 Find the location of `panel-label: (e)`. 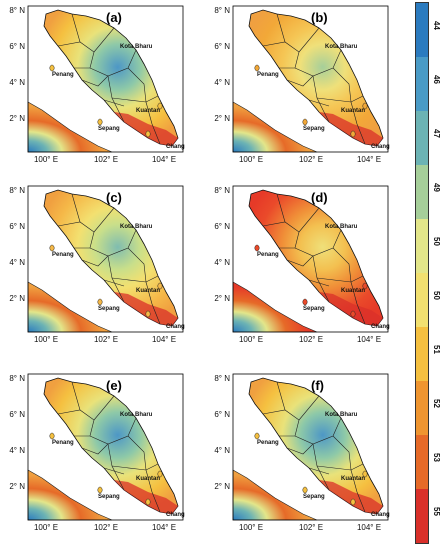

panel-label: (e) is located at coordinates (114, 385).